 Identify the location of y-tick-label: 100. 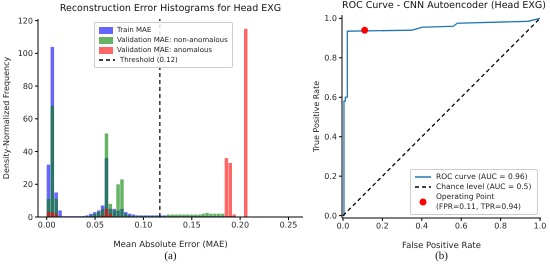
(25, 53).